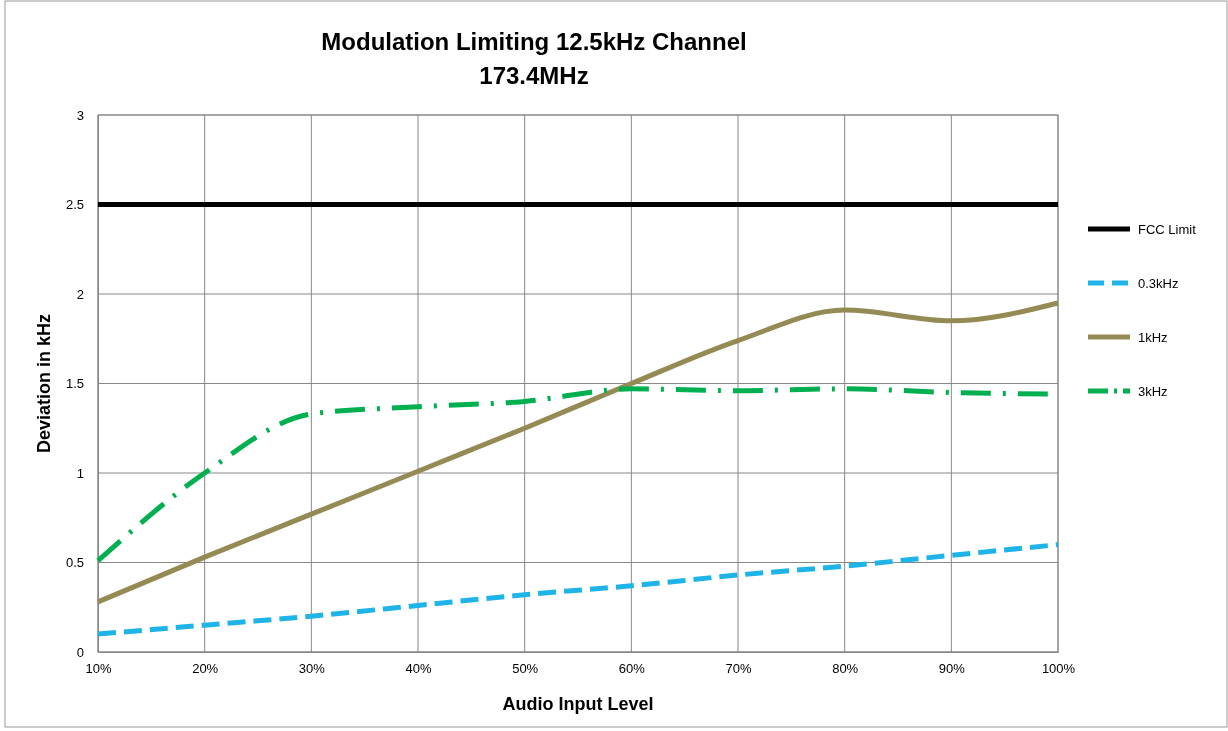  I want to click on legend-label: 3kHz, so click(1153, 391).